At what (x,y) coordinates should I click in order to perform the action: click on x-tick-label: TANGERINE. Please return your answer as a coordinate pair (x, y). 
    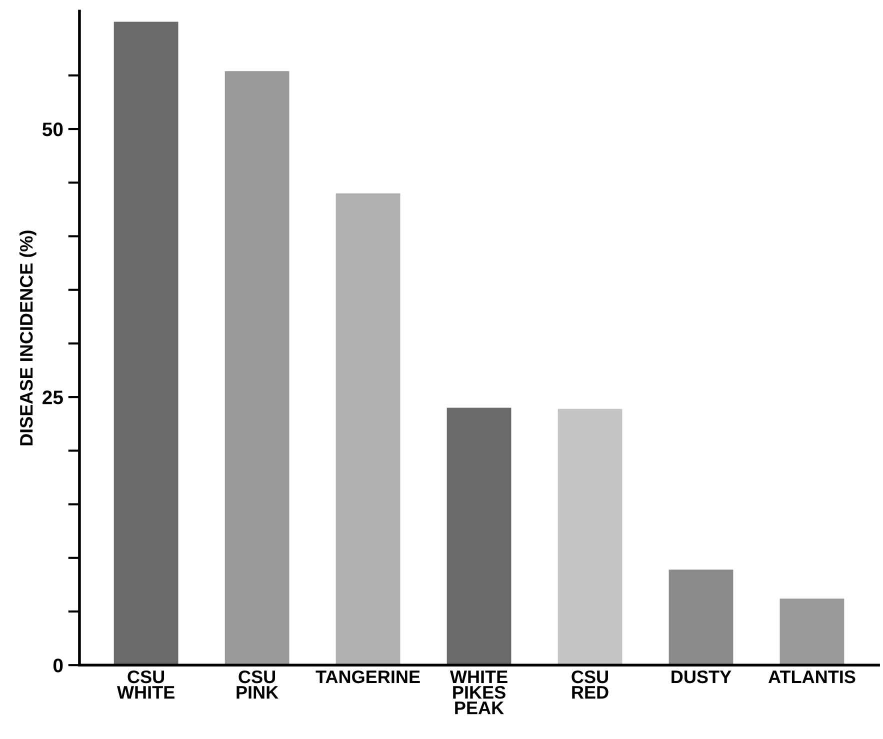
    Looking at the image, I should click on (368, 677).